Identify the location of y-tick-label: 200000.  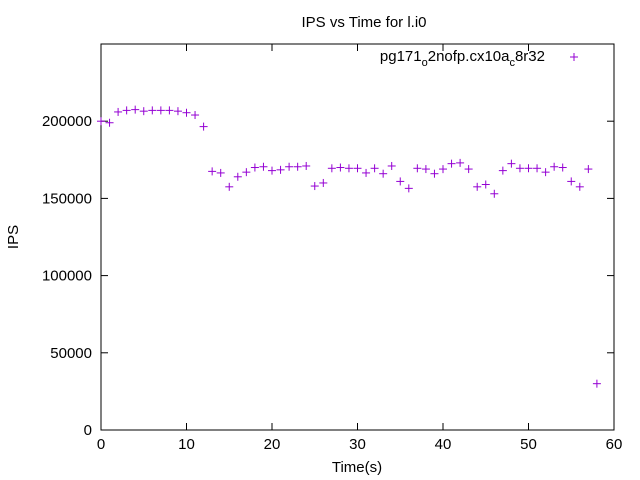
(67, 121).